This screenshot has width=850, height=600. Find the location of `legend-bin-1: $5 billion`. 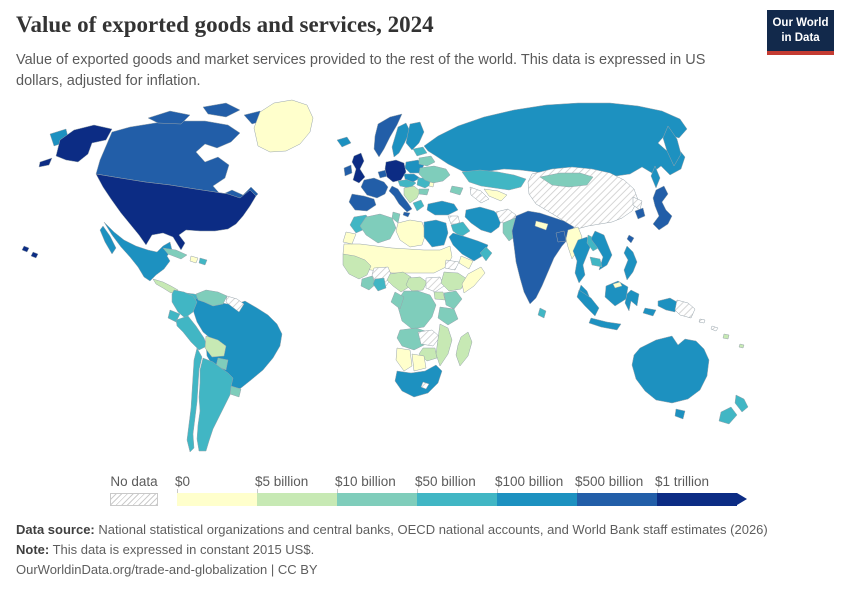

legend-bin-1: $5 billion is located at coordinates (296, 490).